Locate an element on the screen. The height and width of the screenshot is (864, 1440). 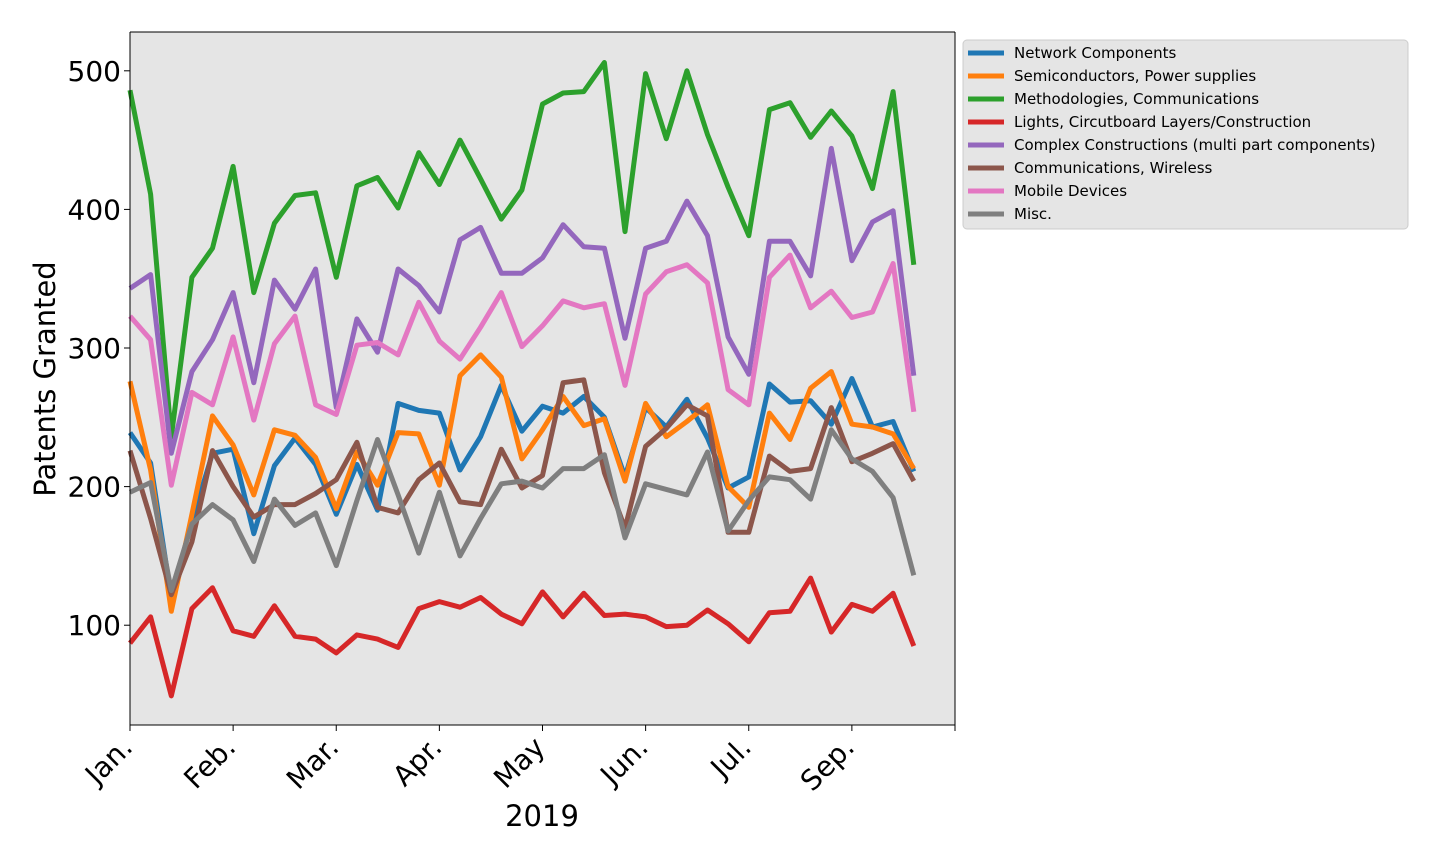
x-ticks: Jan. Feb. Mar. Apr. May Jun. Jul. Sep. is located at coordinates (516, 761).